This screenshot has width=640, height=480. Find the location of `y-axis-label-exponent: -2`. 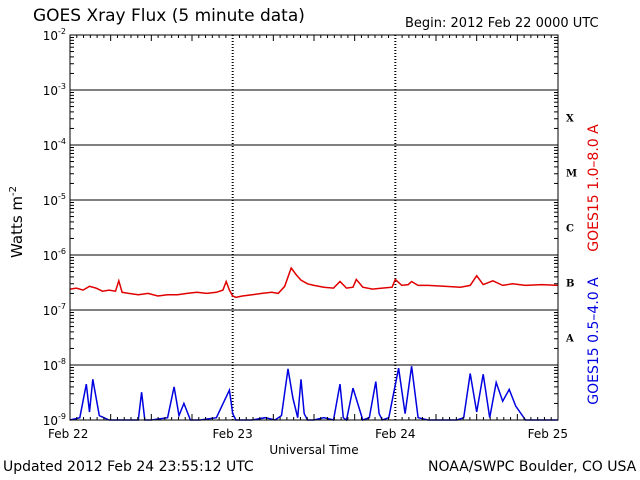

y-axis-label-exponent: -2 is located at coordinates (13, 191).